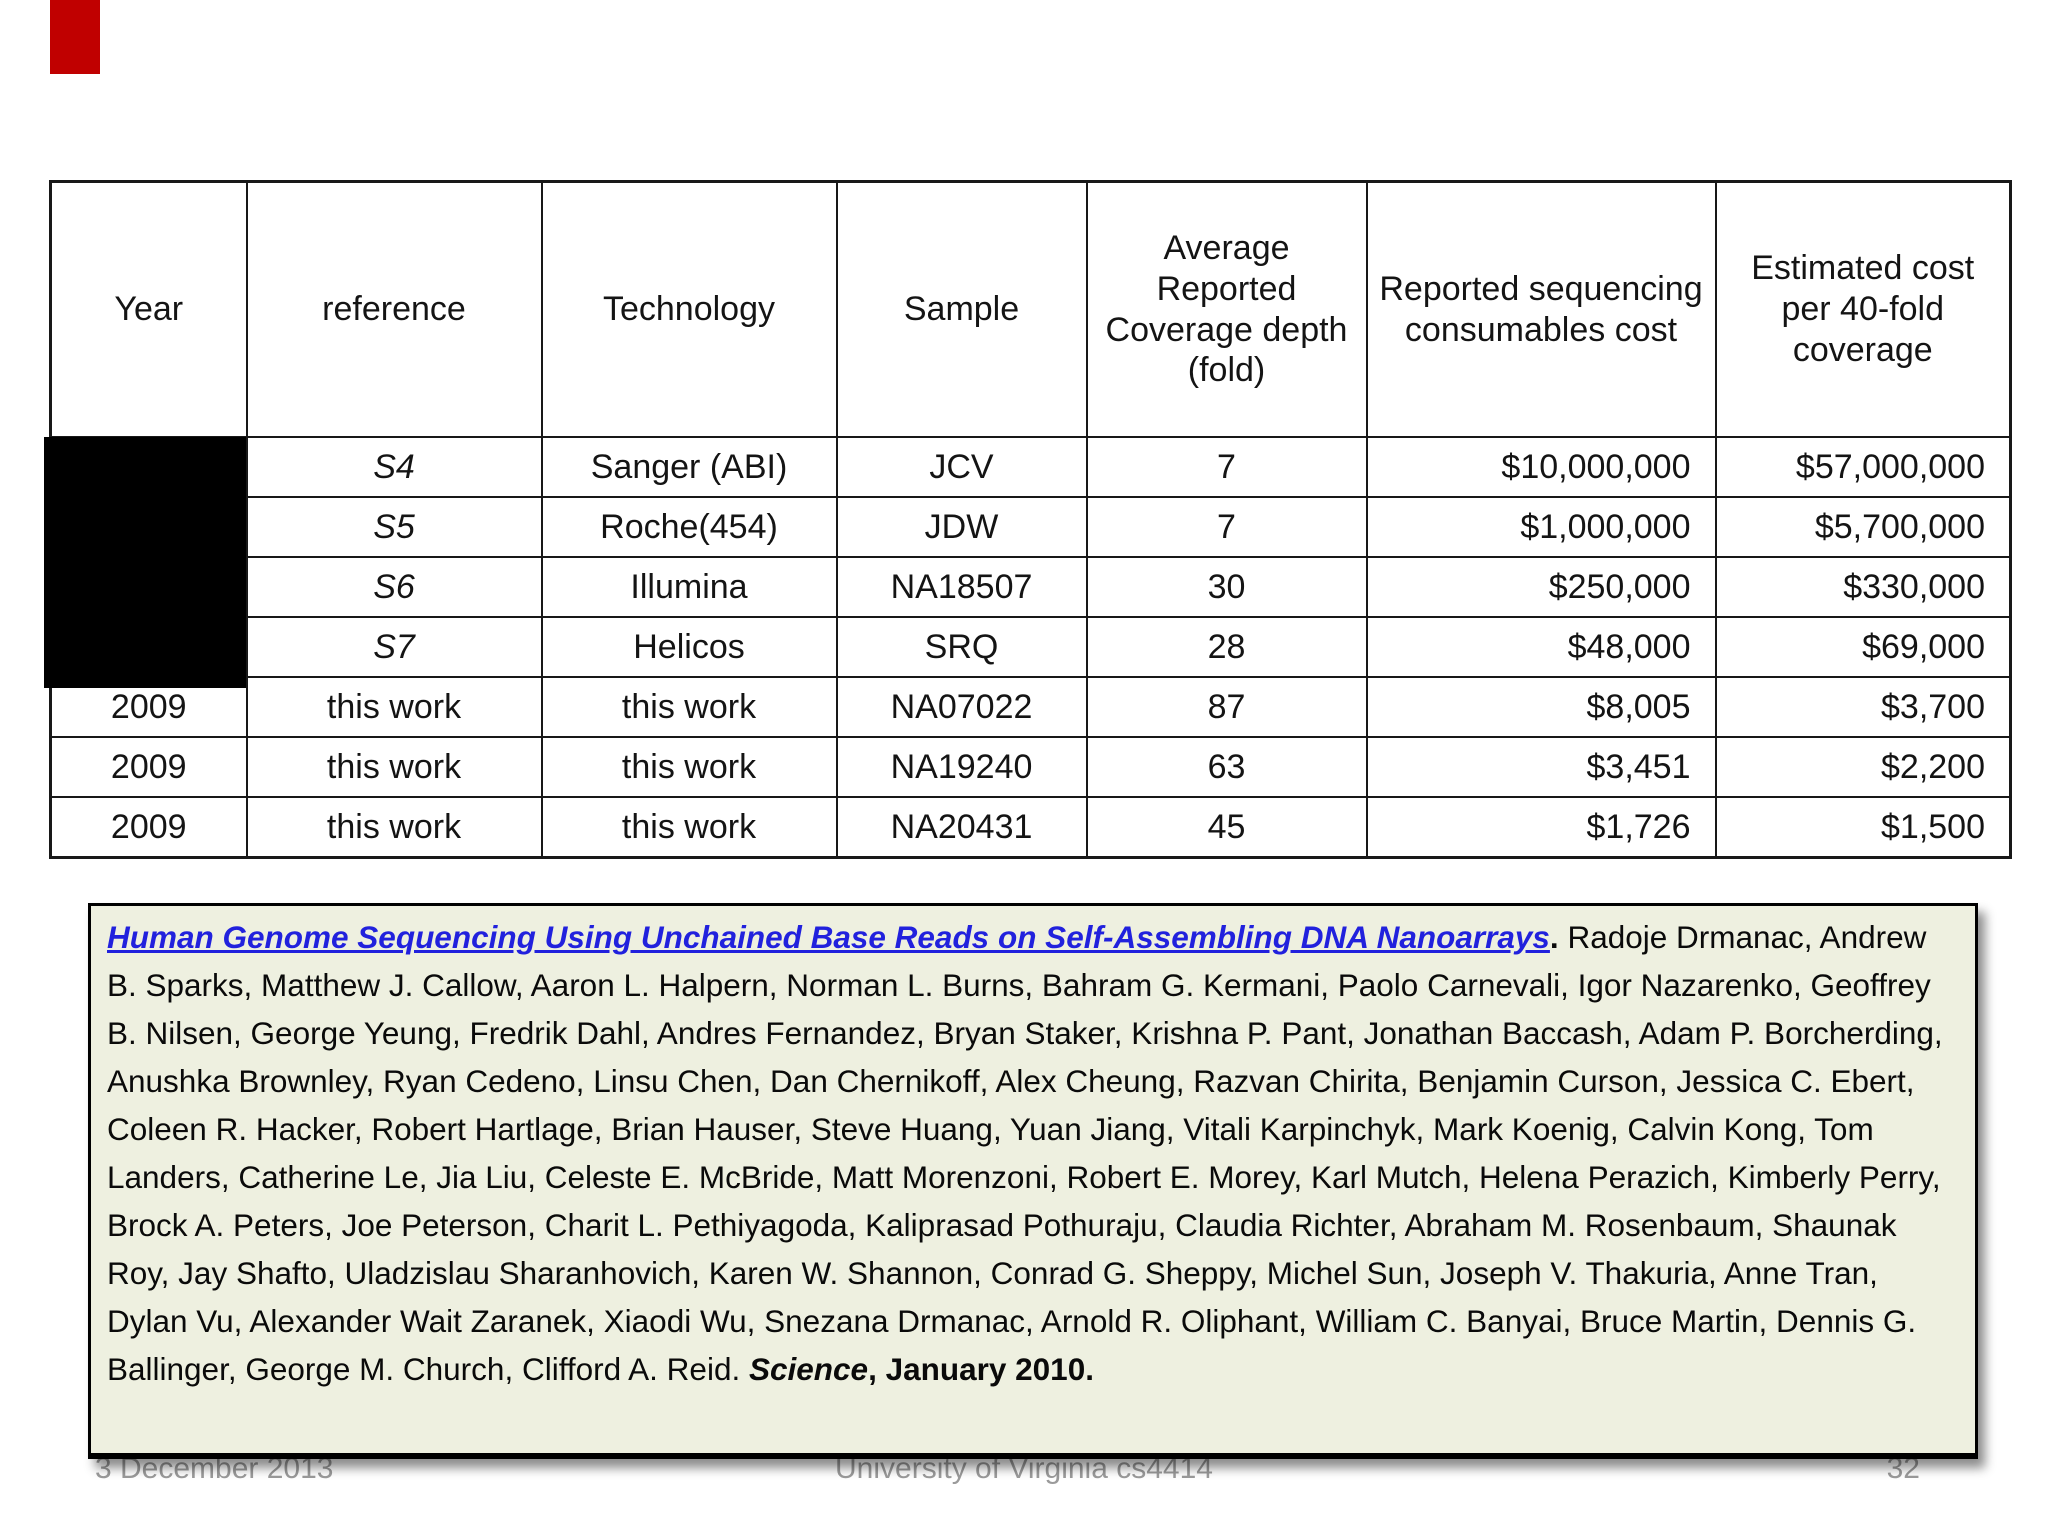 The height and width of the screenshot is (1536, 2048). Describe the element at coordinates (1863, 309) in the screenshot. I see `col-header-cost-per-40fold: Estimated cost per 40-fold coverage` at that location.